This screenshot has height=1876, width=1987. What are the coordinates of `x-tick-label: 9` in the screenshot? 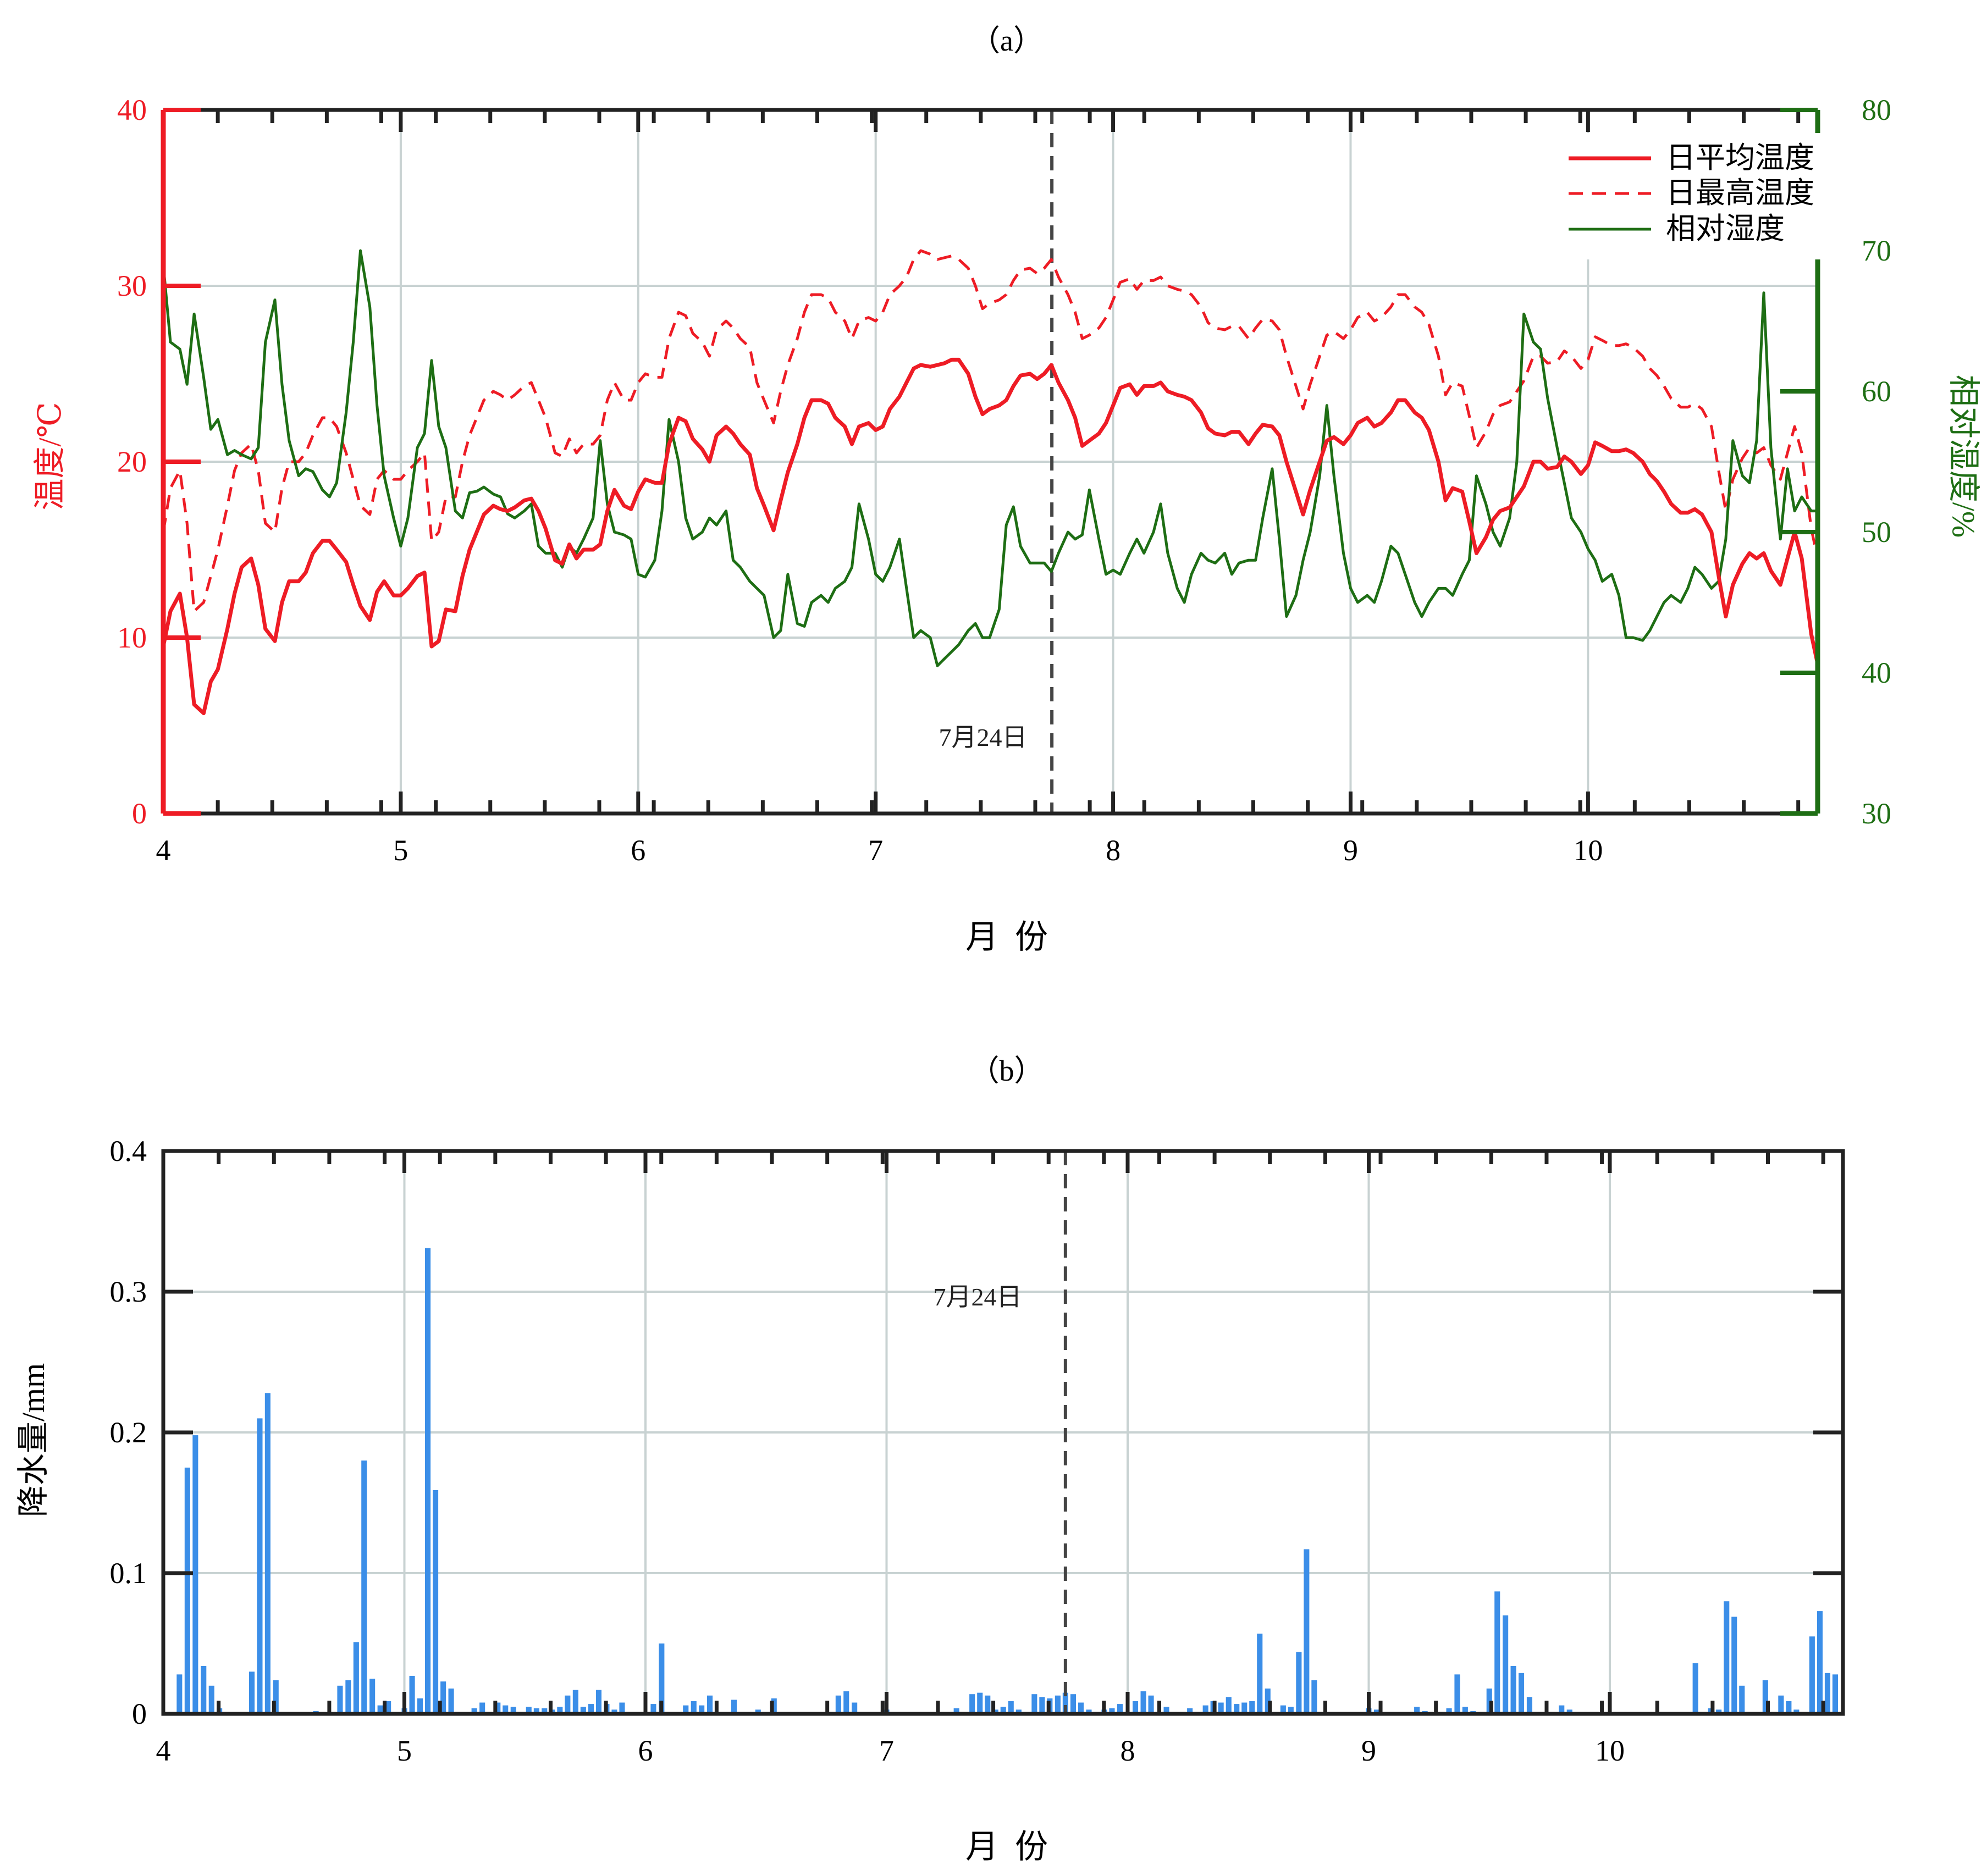 It's located at (1368, 1751).